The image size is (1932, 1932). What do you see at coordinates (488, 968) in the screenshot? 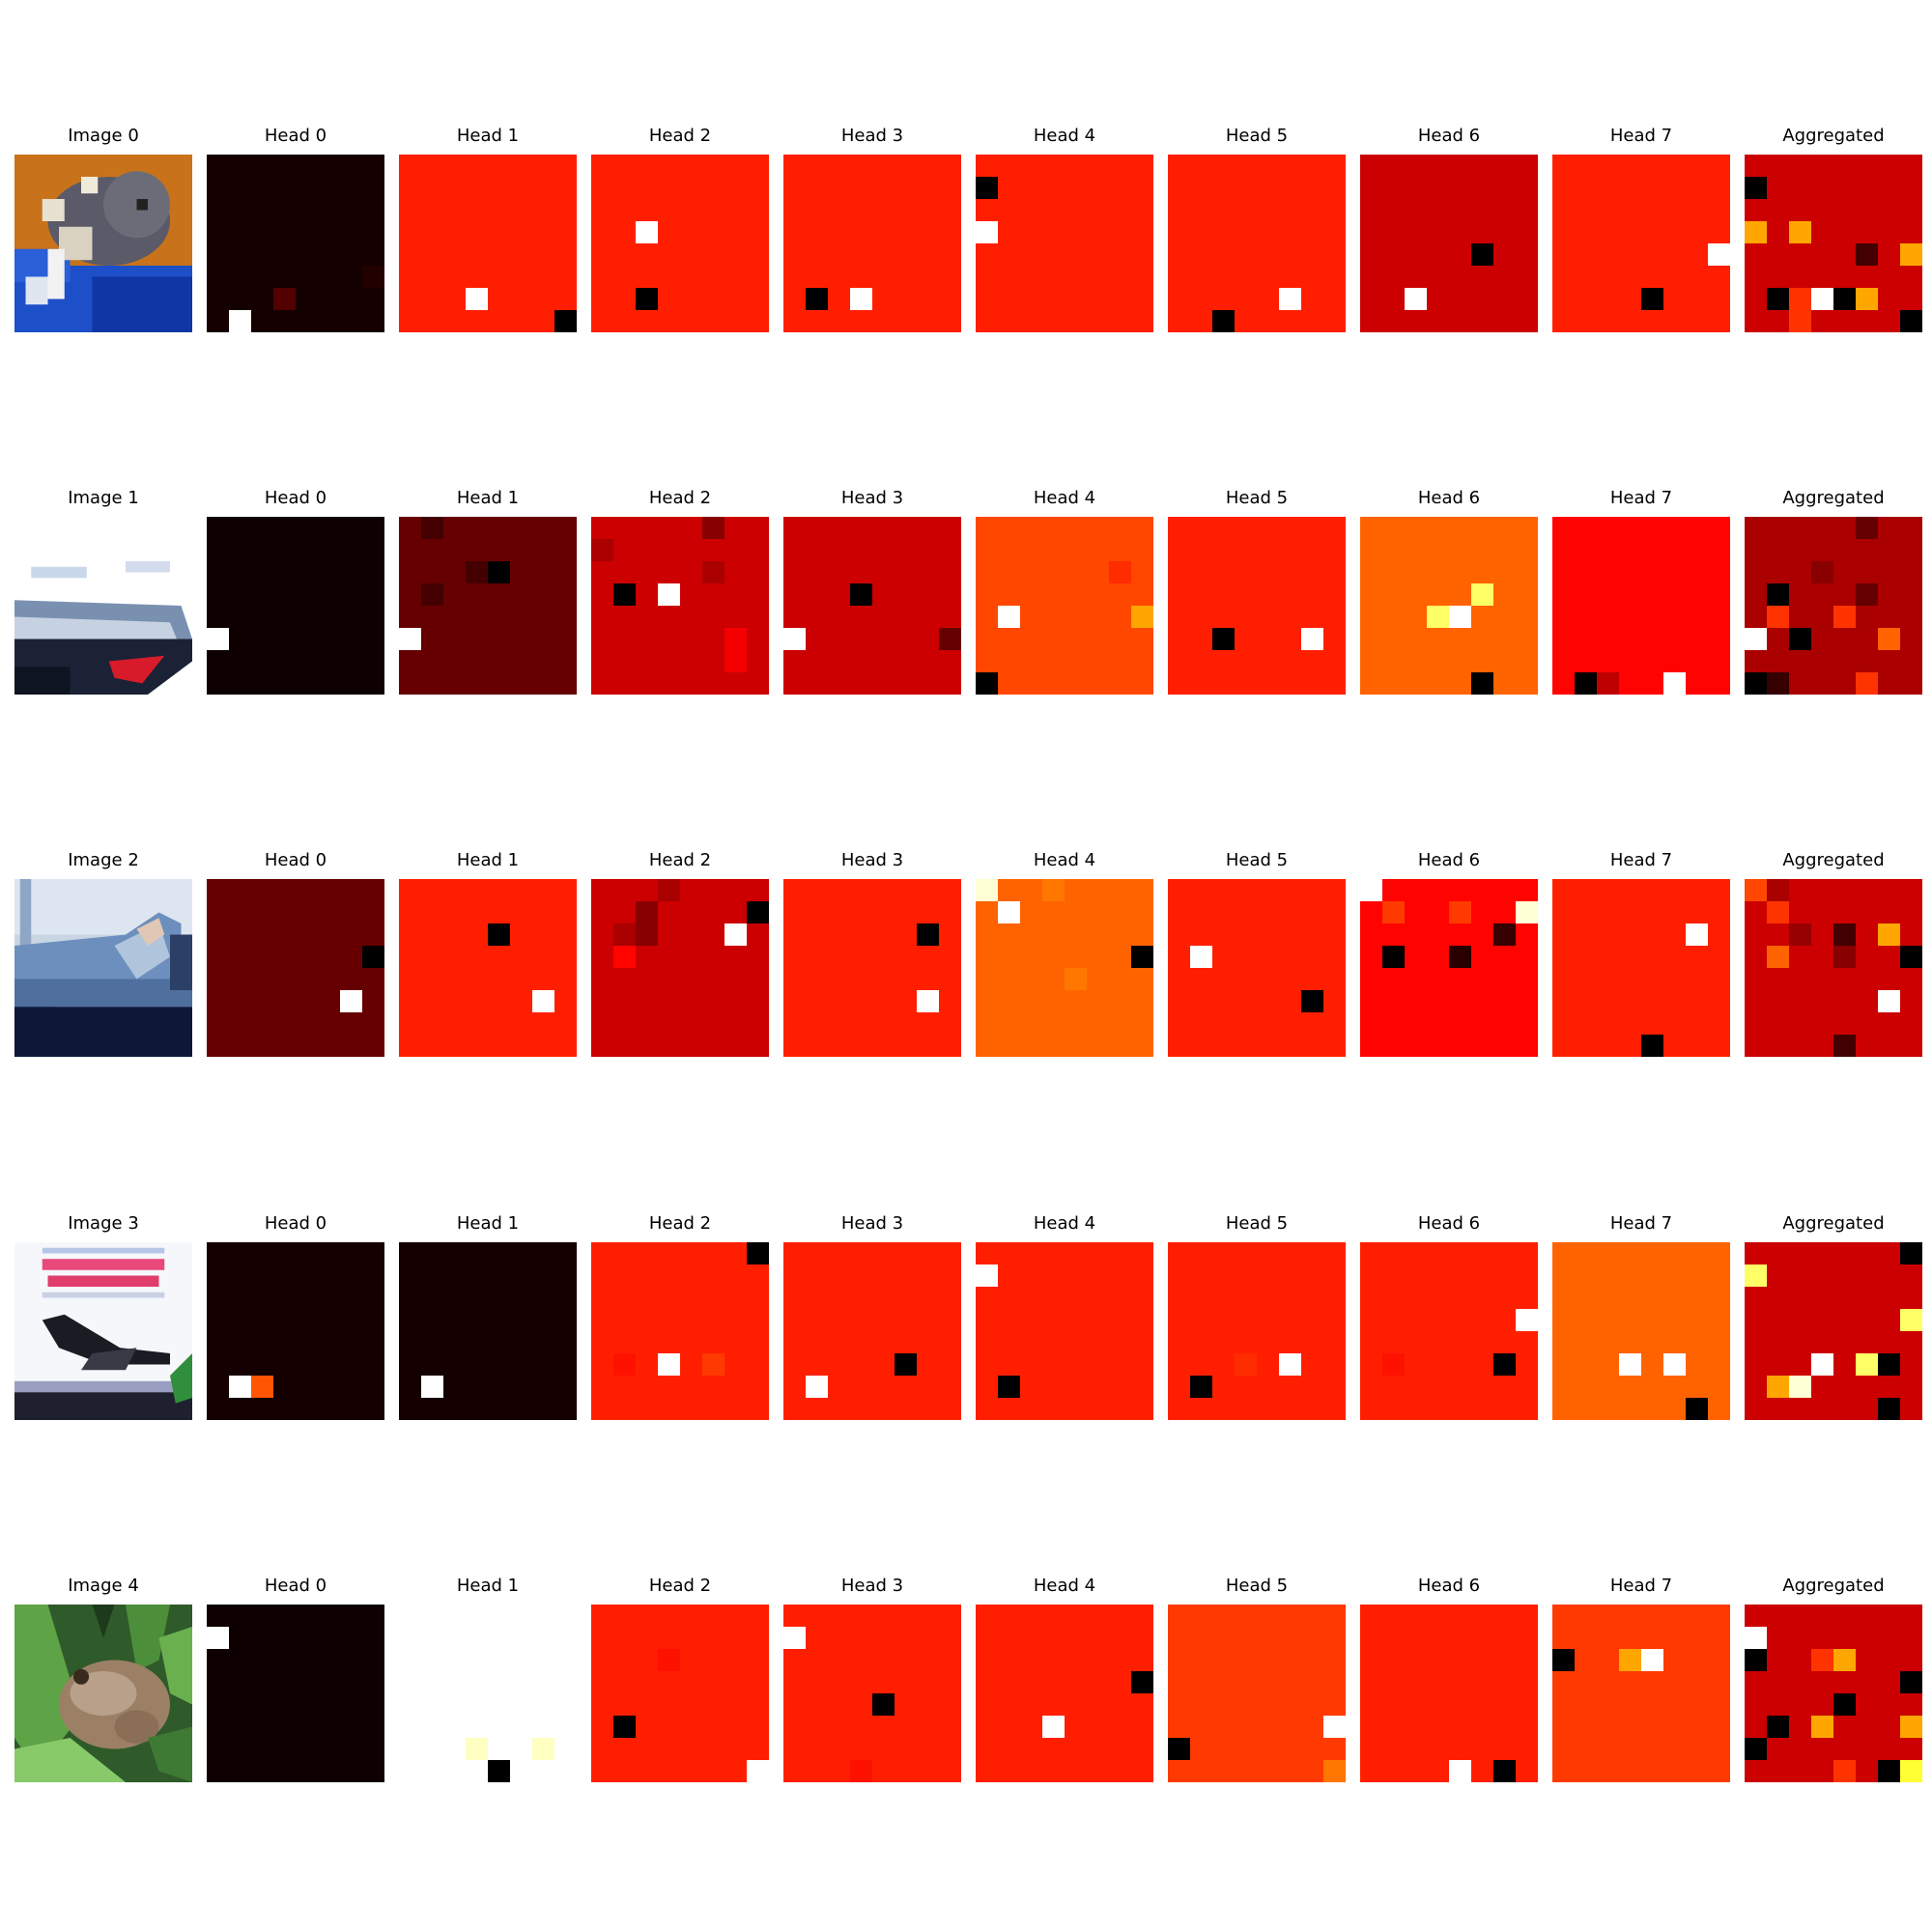
I see `attention-heatmap` at bounding box center [488, 968].